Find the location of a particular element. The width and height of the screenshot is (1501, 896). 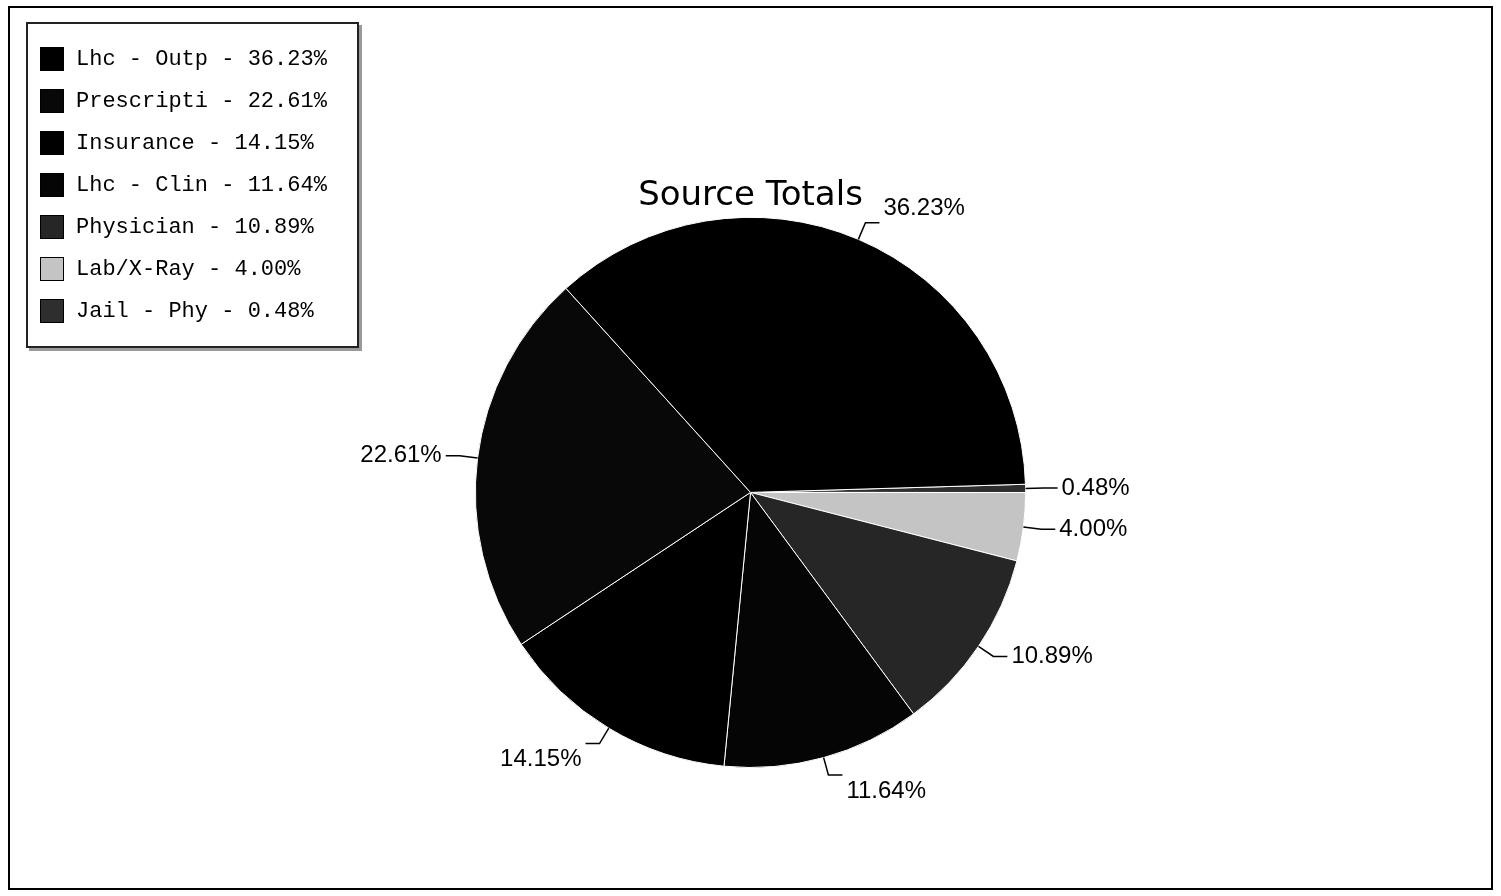

legend-label: Jail - Phy - 0.48% is located at coordinates (195, 311).